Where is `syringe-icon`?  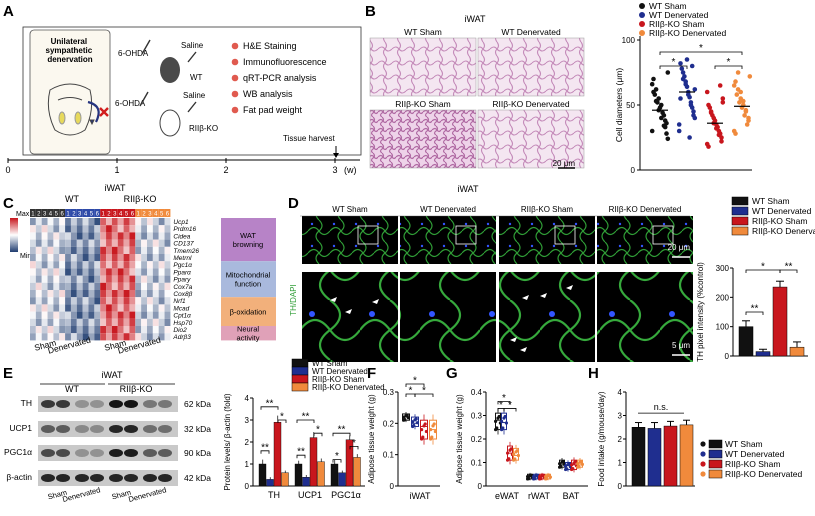 syringe-icon is located at coordinates (192, 107).